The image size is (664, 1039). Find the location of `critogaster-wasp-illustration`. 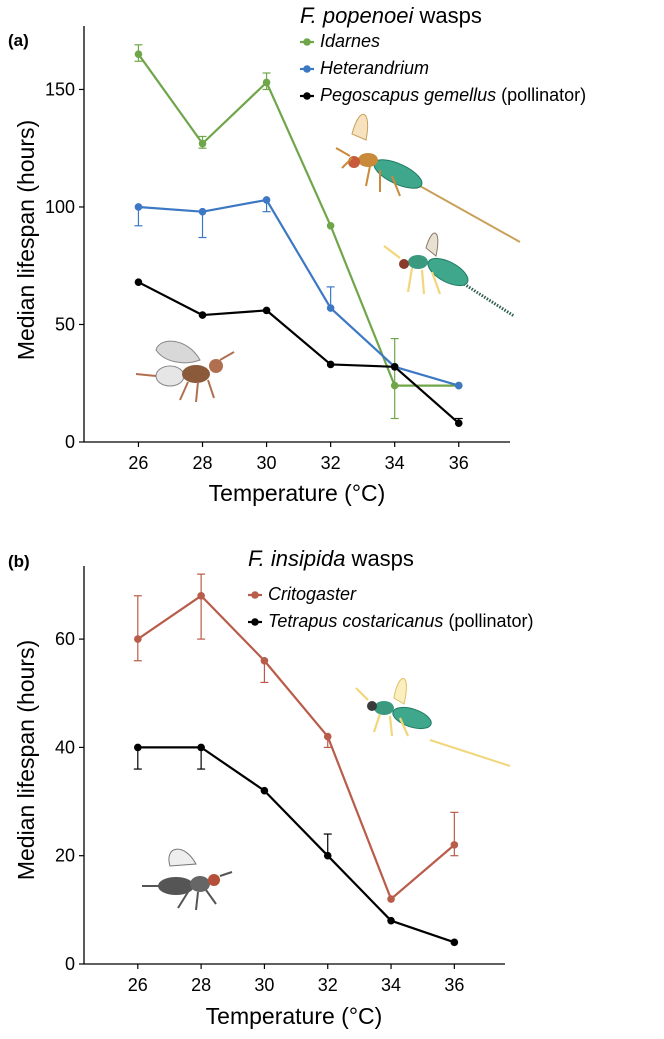

critogaster-wasp-illustration is located at coordinates (433, 722).